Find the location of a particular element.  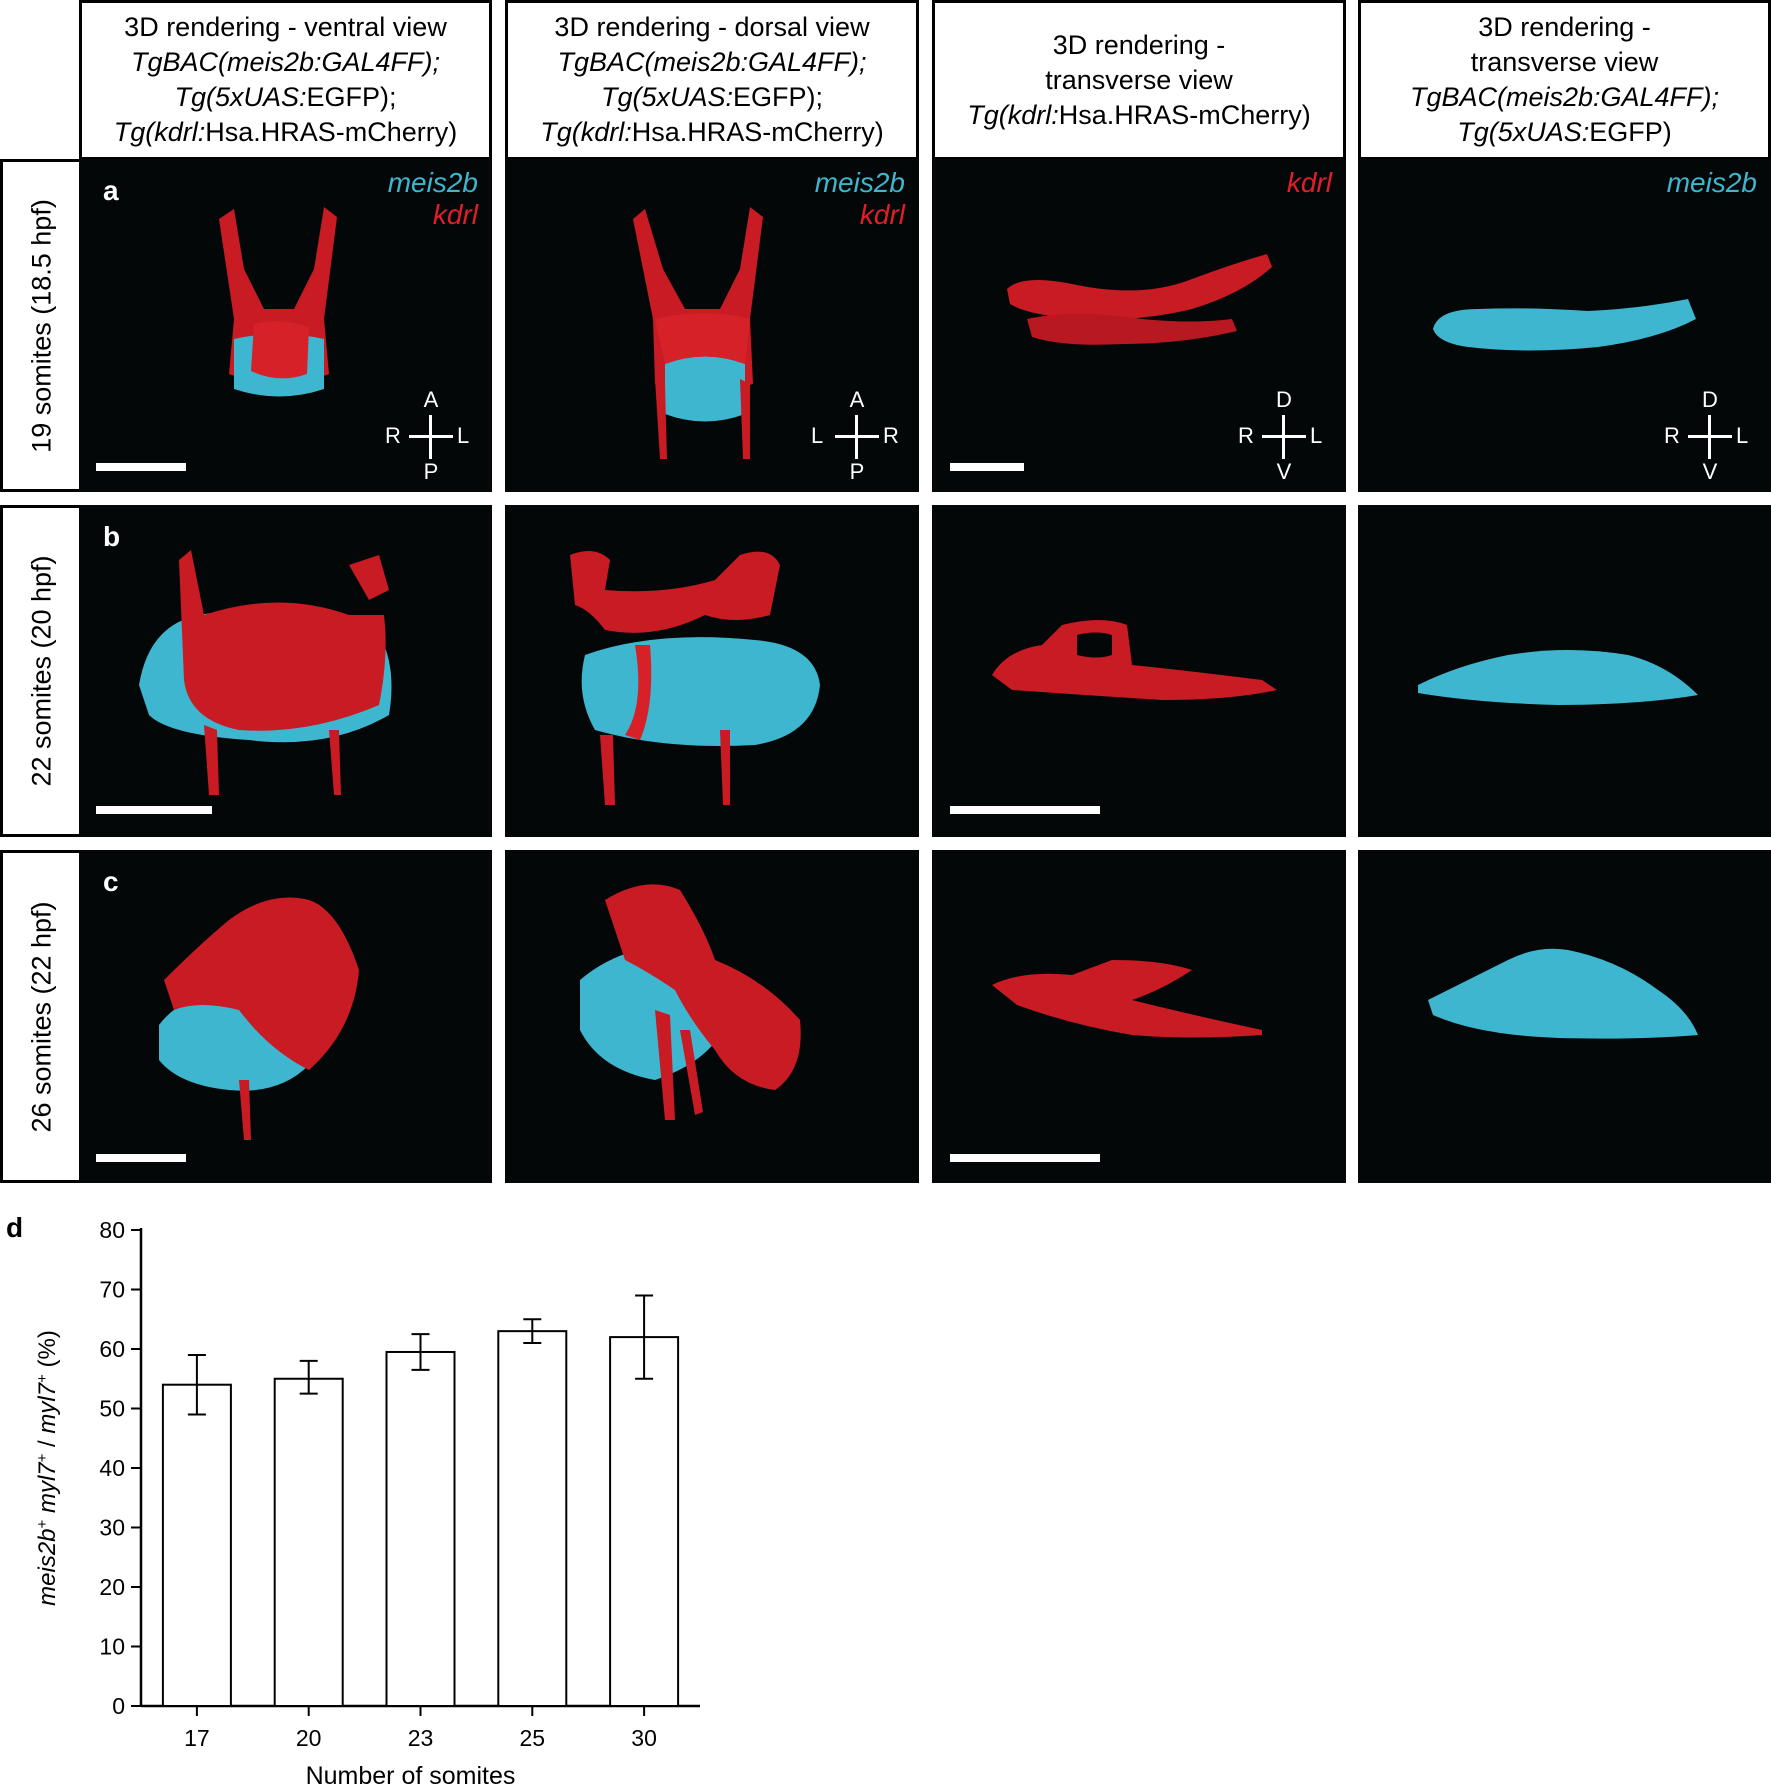

legend: meis2b is located at coordinates (1712, 183).